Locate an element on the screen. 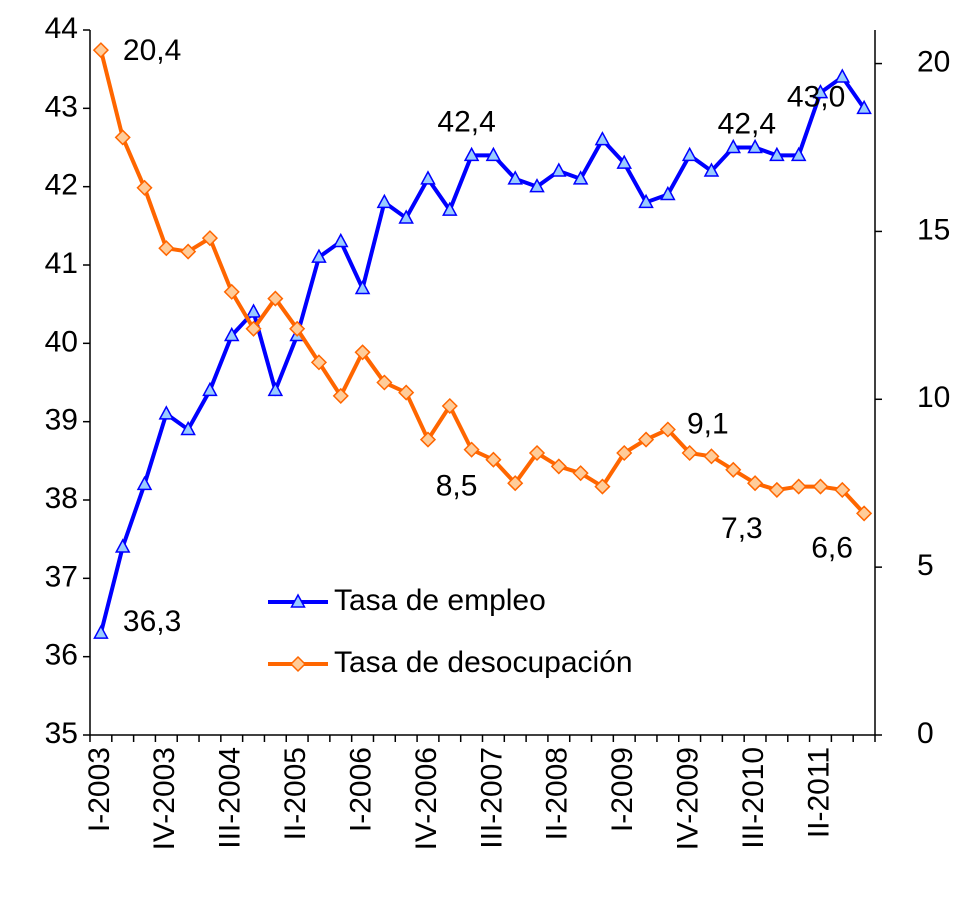 This screenshot has height=901, width=959. y-tick-label: 44 is located at coordinates (61, 28).